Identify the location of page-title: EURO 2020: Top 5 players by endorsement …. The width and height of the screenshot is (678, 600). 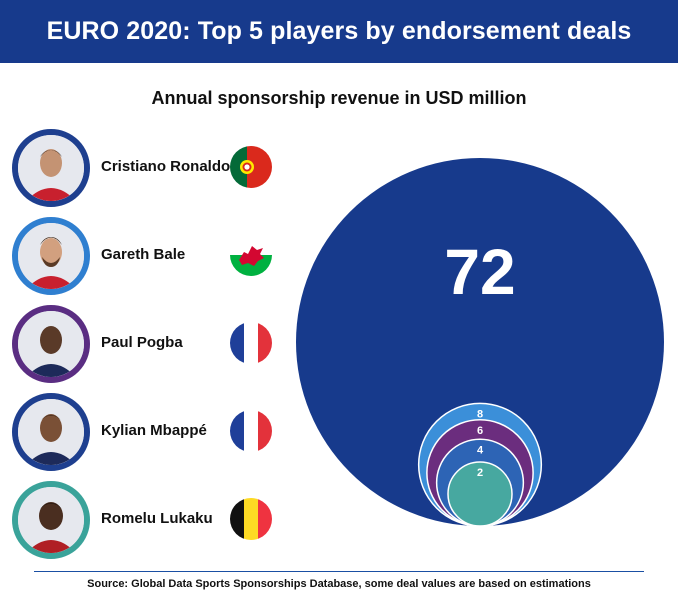
(339, 31).